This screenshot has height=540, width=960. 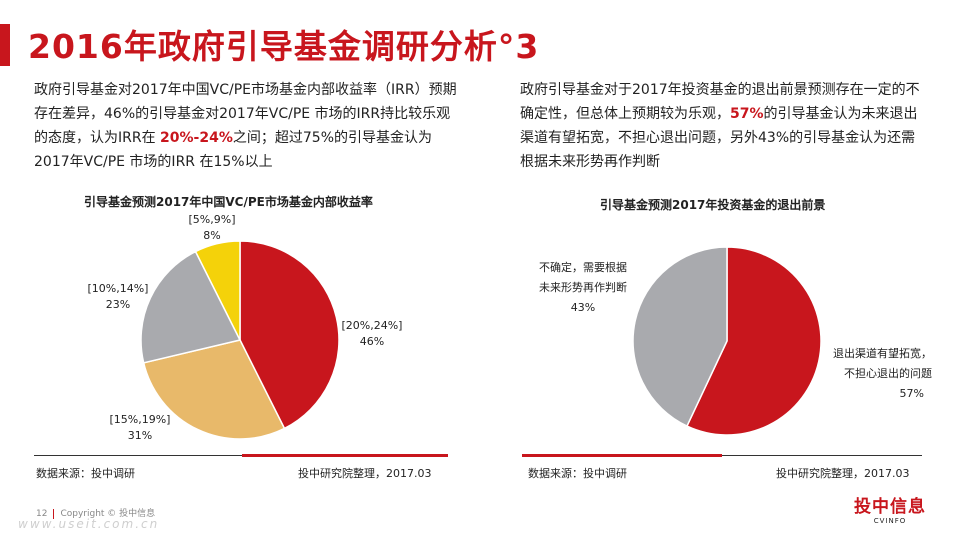 I want to click on left-highlight: 20%-24%, so click(x=196, y=138).